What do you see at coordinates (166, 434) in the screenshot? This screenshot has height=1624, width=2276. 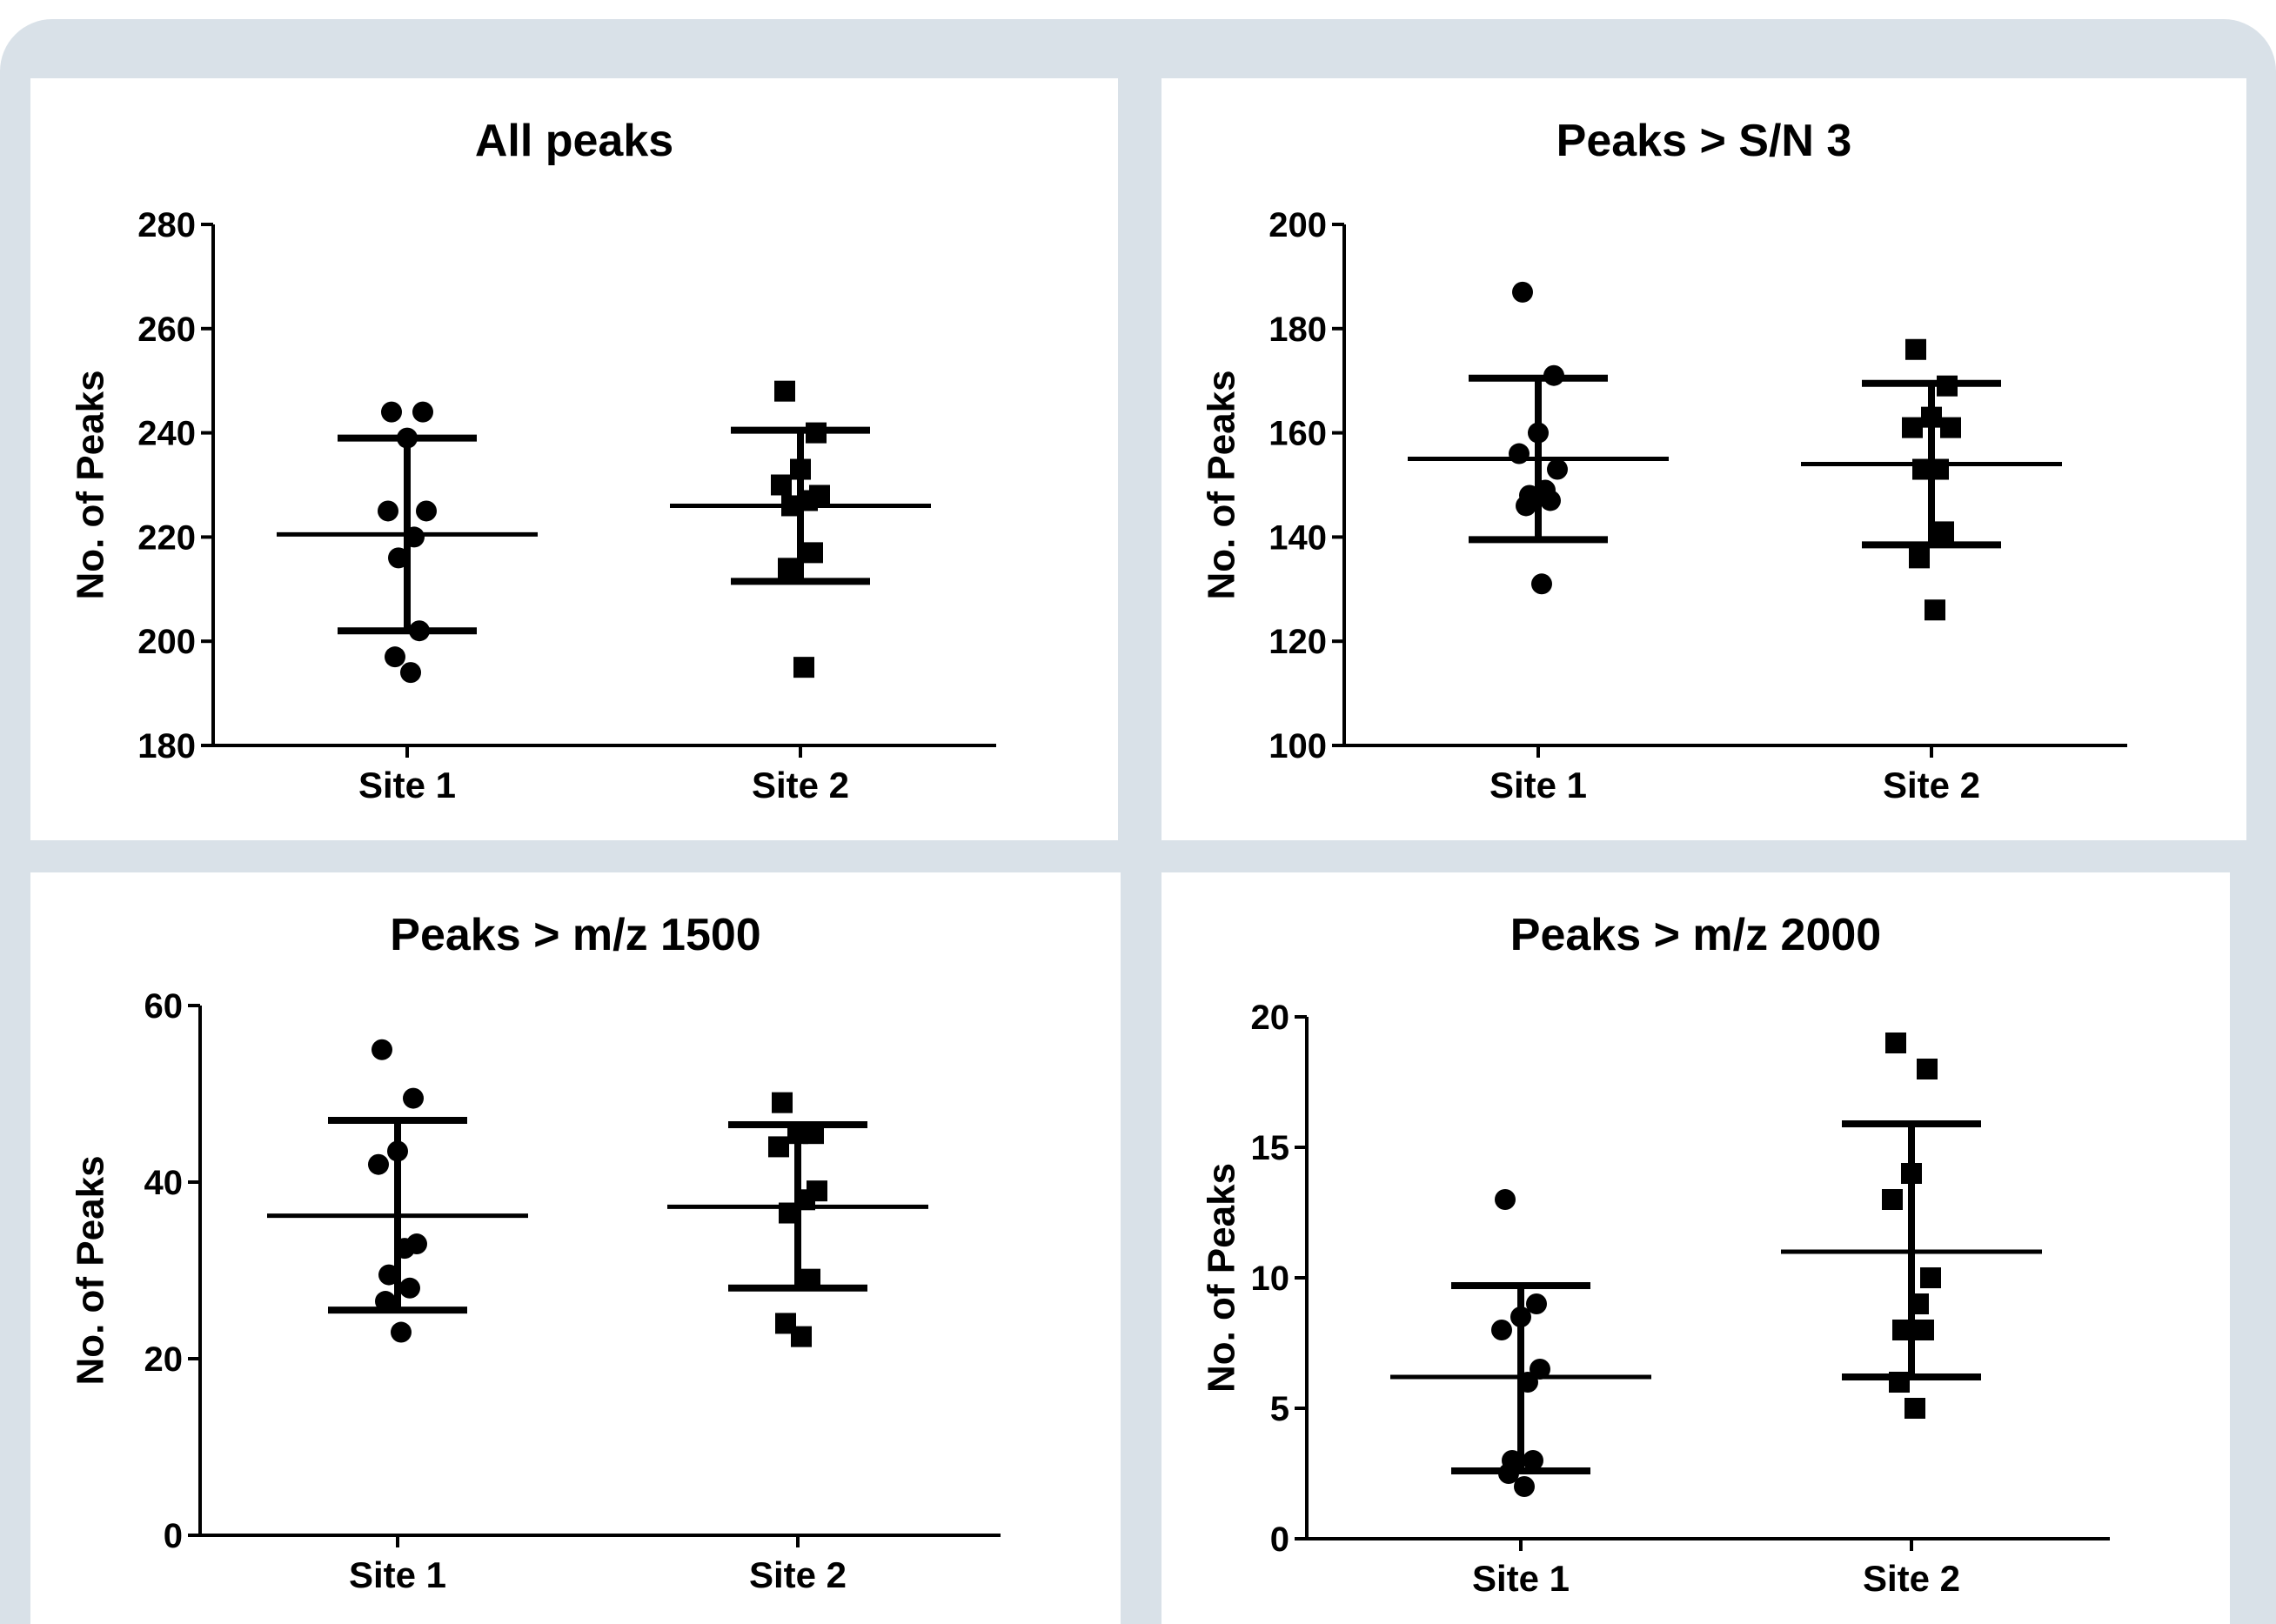 I see `y-tick-label: 240` at bounding box center [166, 434].